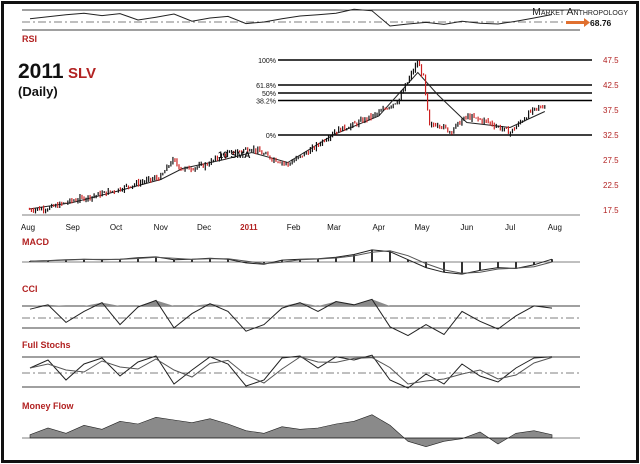  What do you see at coordinates (334, 227) in the screenshot?
I see `x-tick-label: Mar` at bounding box center [334, 227].